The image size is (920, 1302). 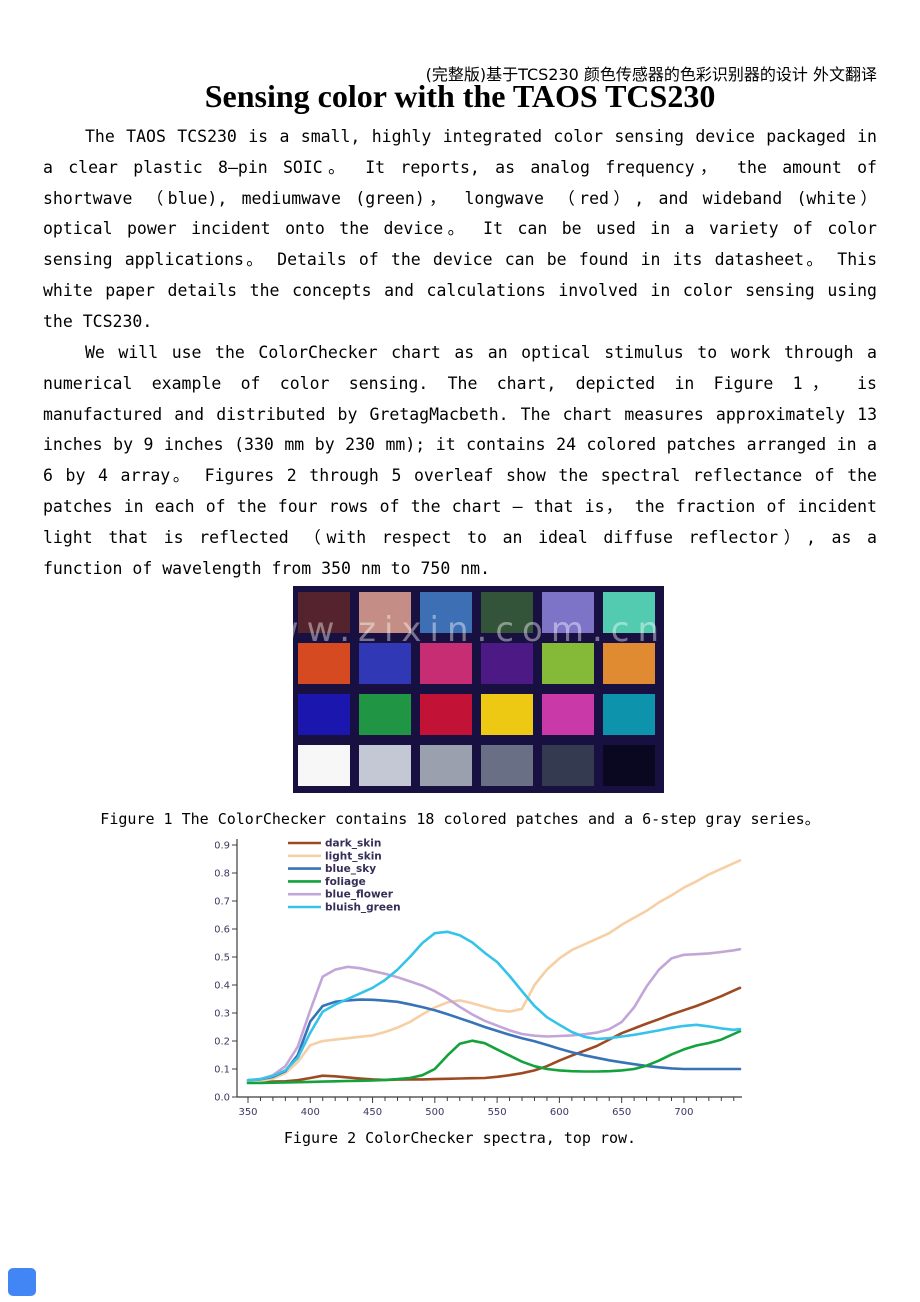 What do you see at coordinates (621, 1112) in the screenshot?
I see `x-tick-label: 650` at bounding box center [621, 1112].